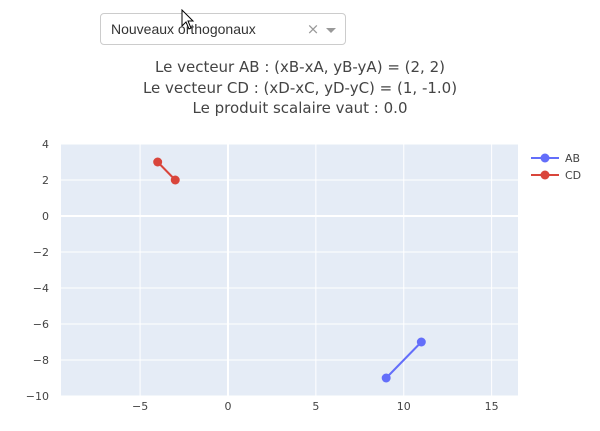 Image resolution: width=600 pixels, height=431 pixels. I want to click on x-tick-label: 0, so click(227, 406).